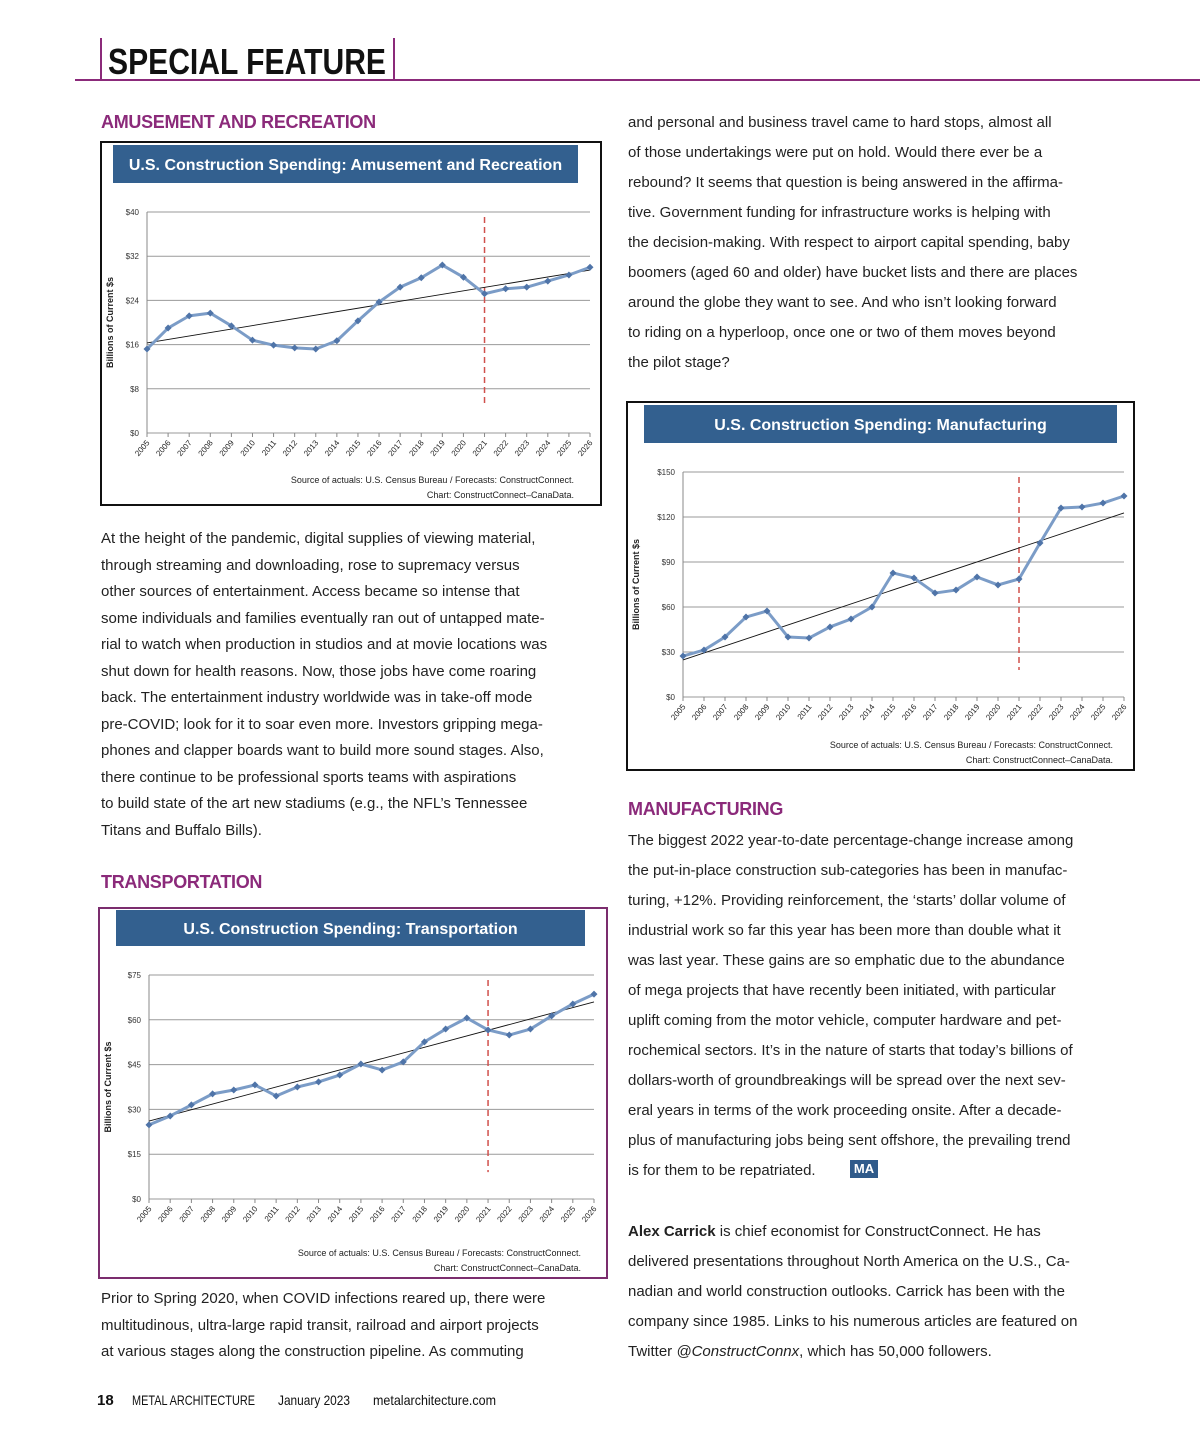 Image resolution: width=1200 pixels, height=1450 pixels. I want to click on section-heading: TRANSPORTATION, so click(182, 882).